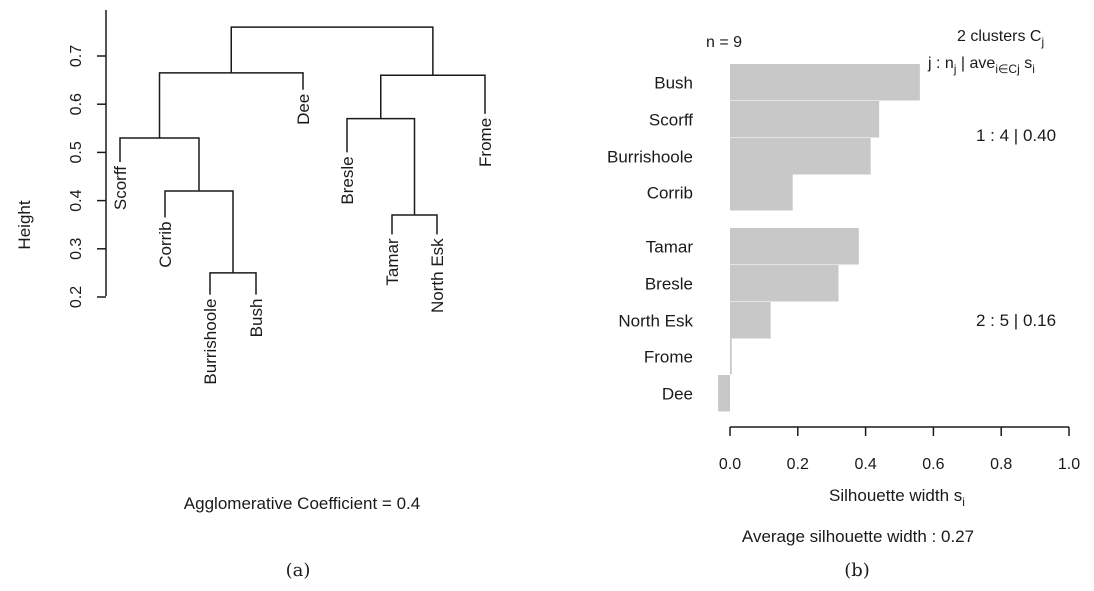  What do you see at coordinates (899, 450) in the screenshot?
I see `silhouette-x-ticks: 0.0 0.2 0.4 0.6 0.8 1.0` at bounding box center [899, 450].